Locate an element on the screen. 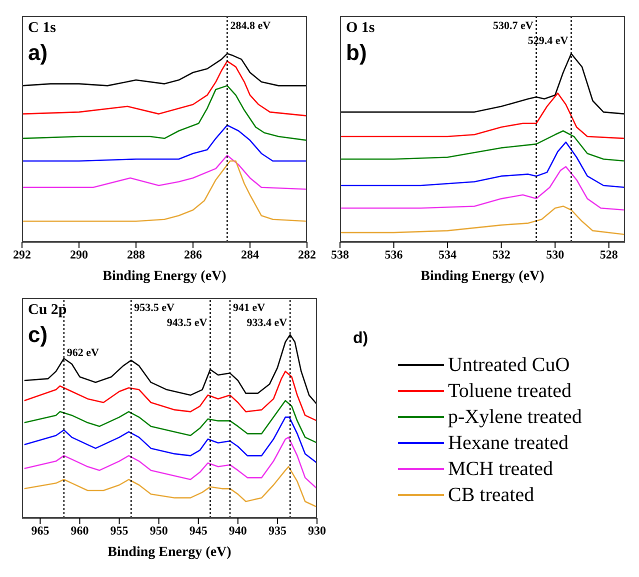 This screenshot has height=577, width=639. ref-line-label: 953.5 eV is located at coordinates (154, 308).